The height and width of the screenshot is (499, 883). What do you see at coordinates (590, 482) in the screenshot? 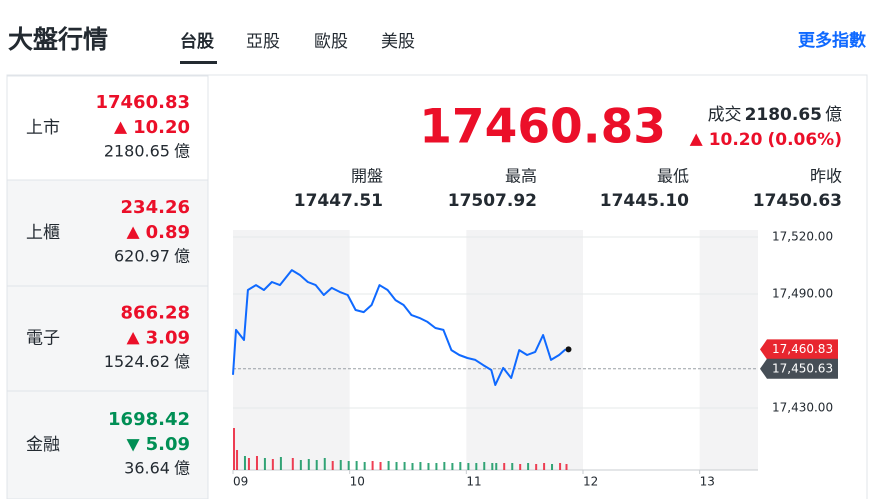
I see `x-tick-label: 12` at bounding box center [590, 482].